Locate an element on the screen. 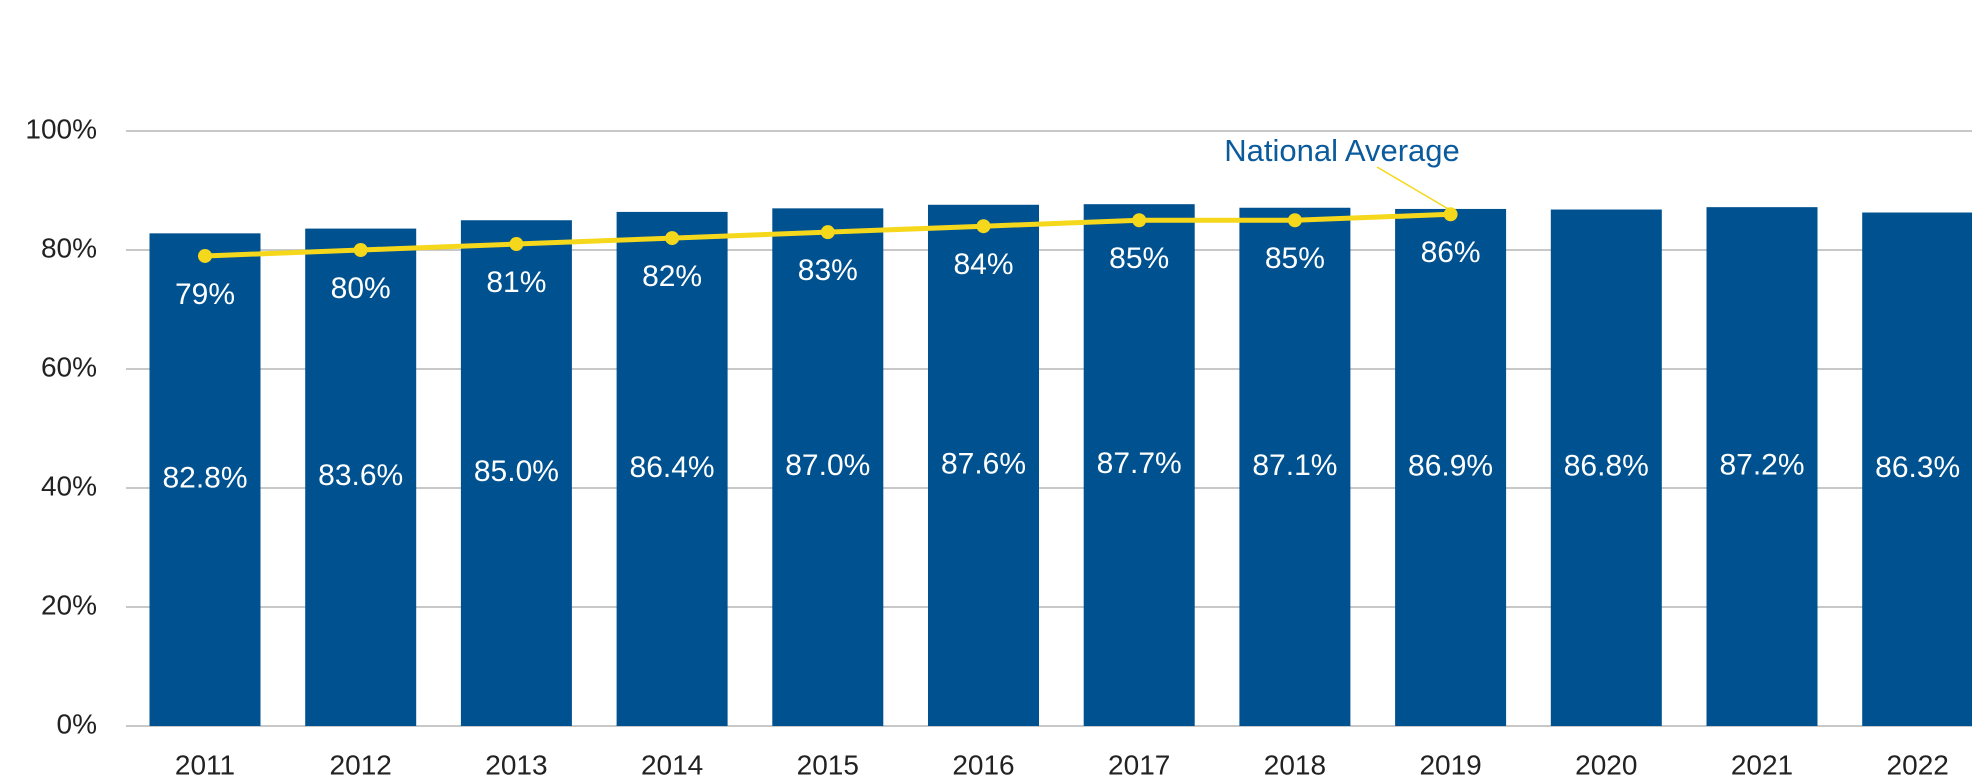 The image size is (1972, 783). annotation-leader is located at coordinates (1413, 188).